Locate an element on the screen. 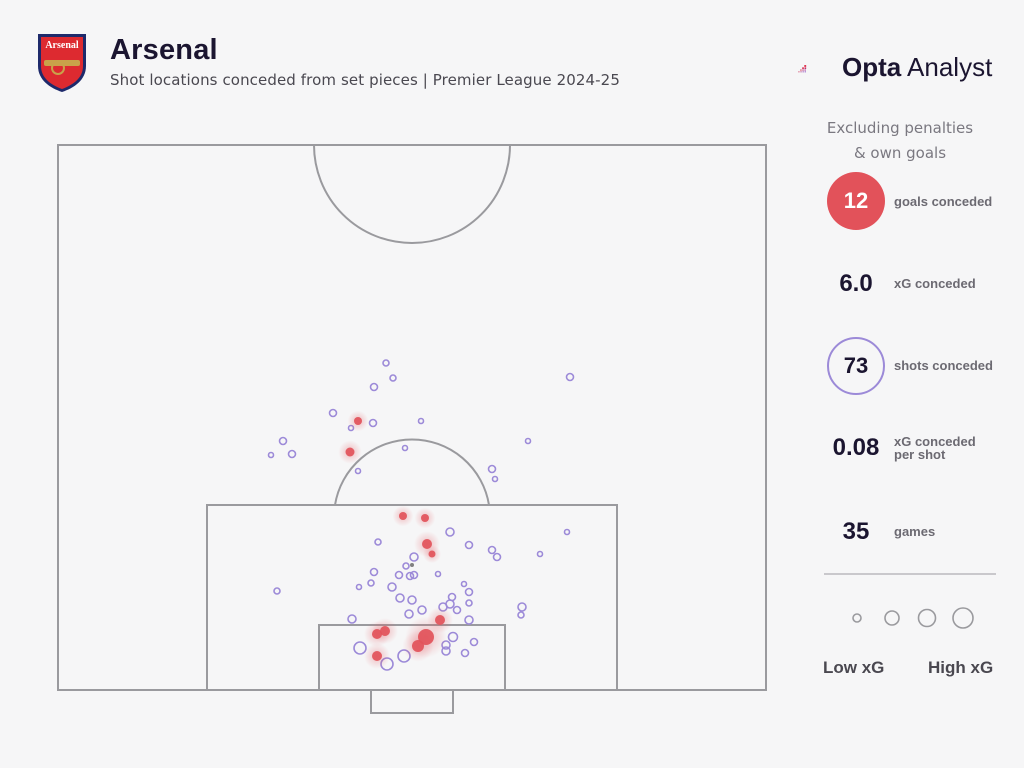 This screenshot has width=1024, height=768. stat-games: 35 games is located at coordinates (889, 531).